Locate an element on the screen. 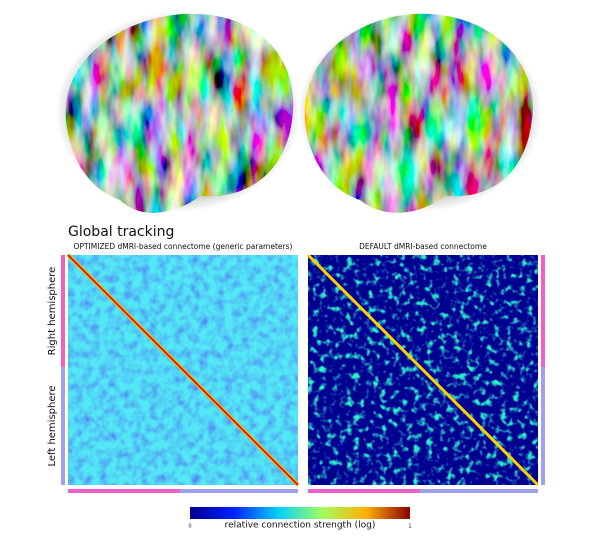  row-label: Right hemisphere is located at coordinates (52, 311).